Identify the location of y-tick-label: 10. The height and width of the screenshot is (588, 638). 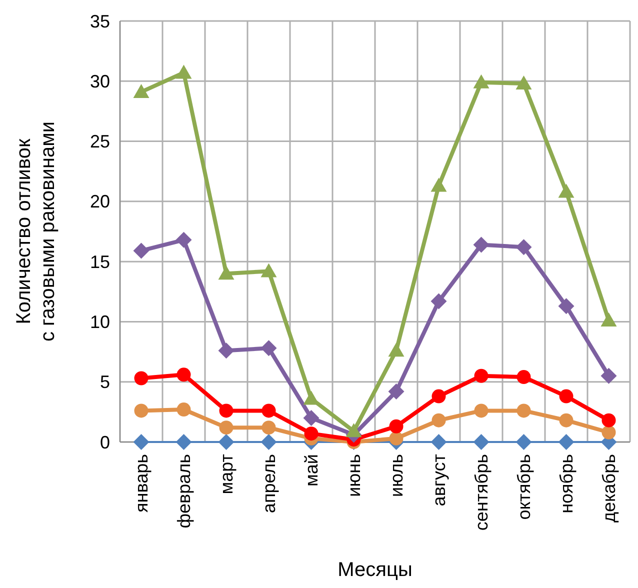
(100, 322).